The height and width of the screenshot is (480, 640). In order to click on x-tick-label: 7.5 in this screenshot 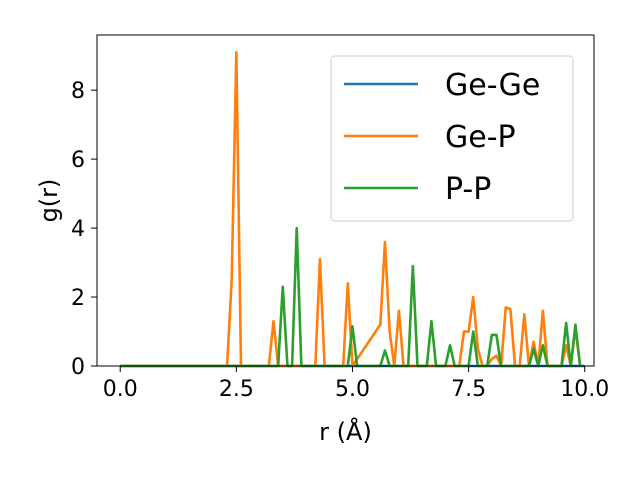, I will do `click(468, 389)`.